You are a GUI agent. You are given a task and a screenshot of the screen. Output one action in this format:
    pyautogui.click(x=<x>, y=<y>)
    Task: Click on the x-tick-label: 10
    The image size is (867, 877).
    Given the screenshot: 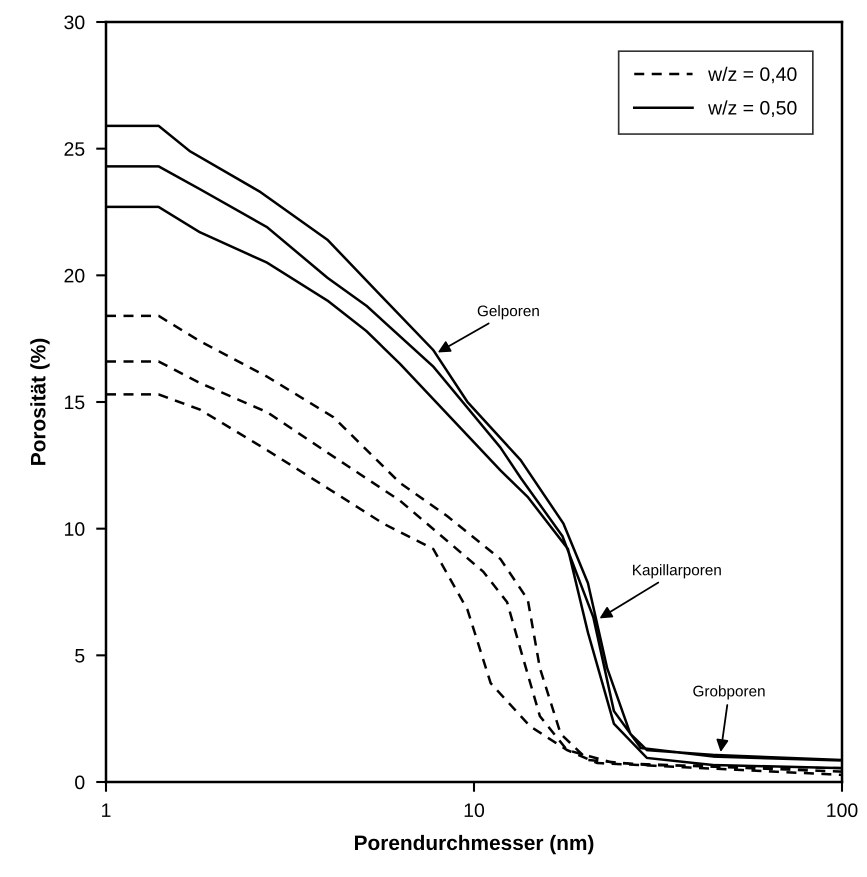 What is the action you would take?
    pyautogui.click(x=474, y=810)
    